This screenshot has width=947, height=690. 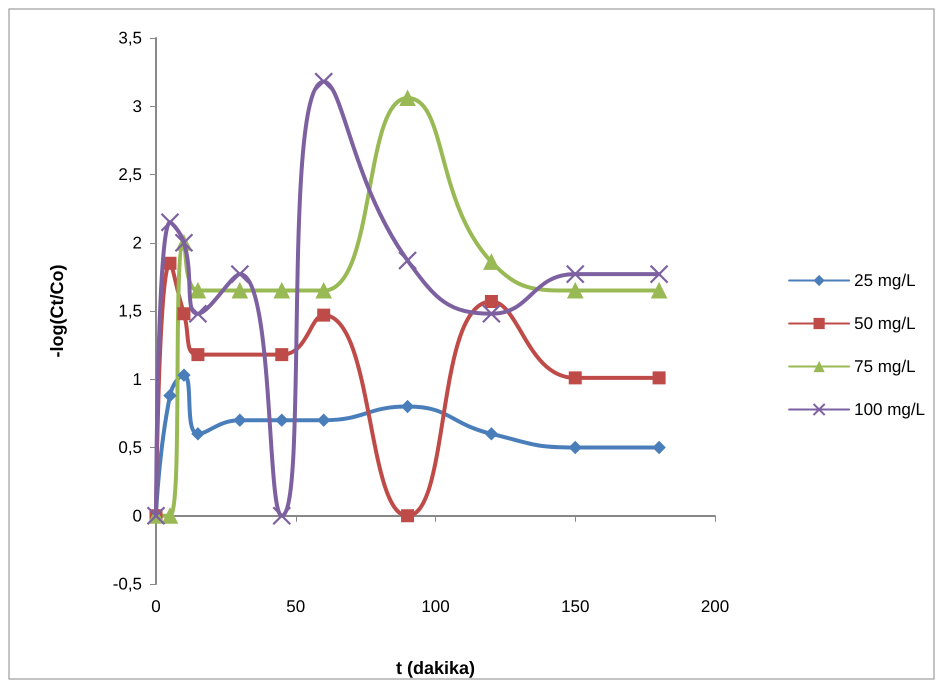 What do you see at coordinates (130, 38) in the screenshot?
I see `y-tick-label: 3,5` at bounding box center [130, 38].